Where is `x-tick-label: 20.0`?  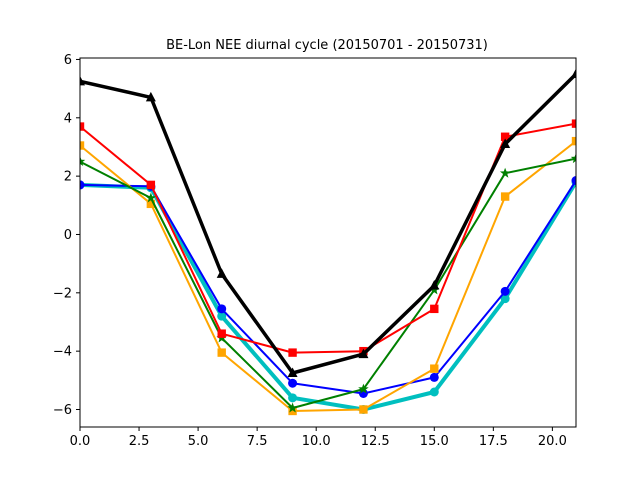
x-tick-label: 20.0 is located at coordinates (552, 441).